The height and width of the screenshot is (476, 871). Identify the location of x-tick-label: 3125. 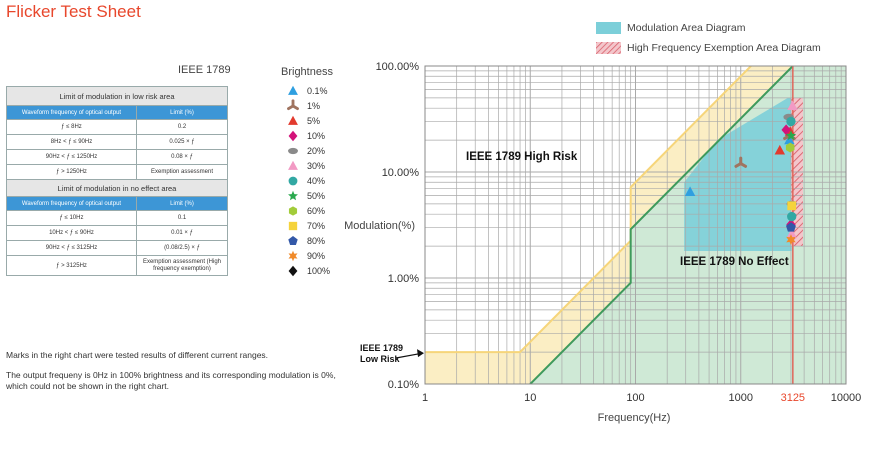
(793, 398).